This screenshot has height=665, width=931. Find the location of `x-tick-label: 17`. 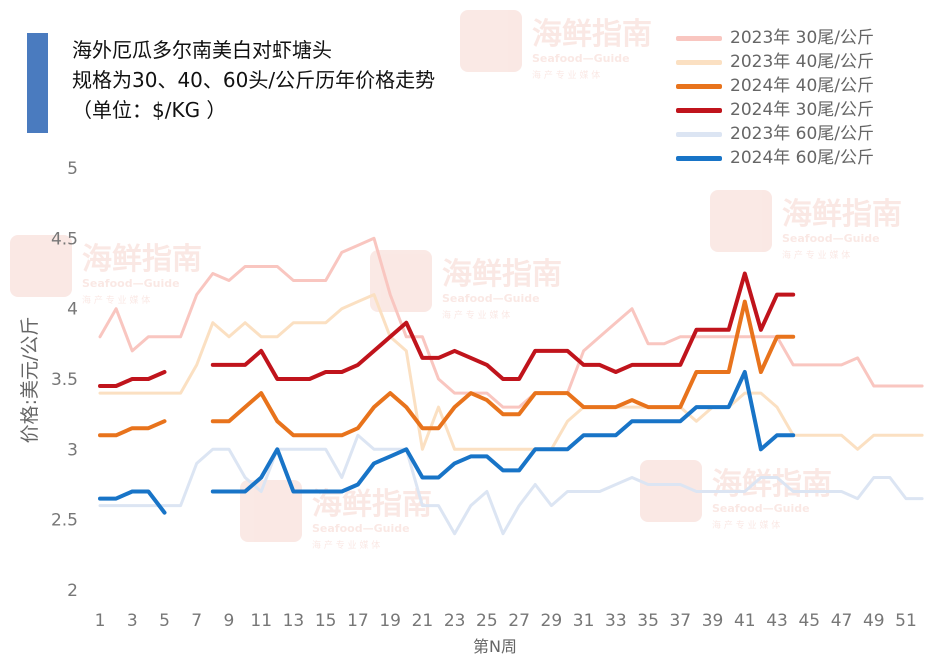

x-tick-label: 17 is located at coordinates (358, 621).